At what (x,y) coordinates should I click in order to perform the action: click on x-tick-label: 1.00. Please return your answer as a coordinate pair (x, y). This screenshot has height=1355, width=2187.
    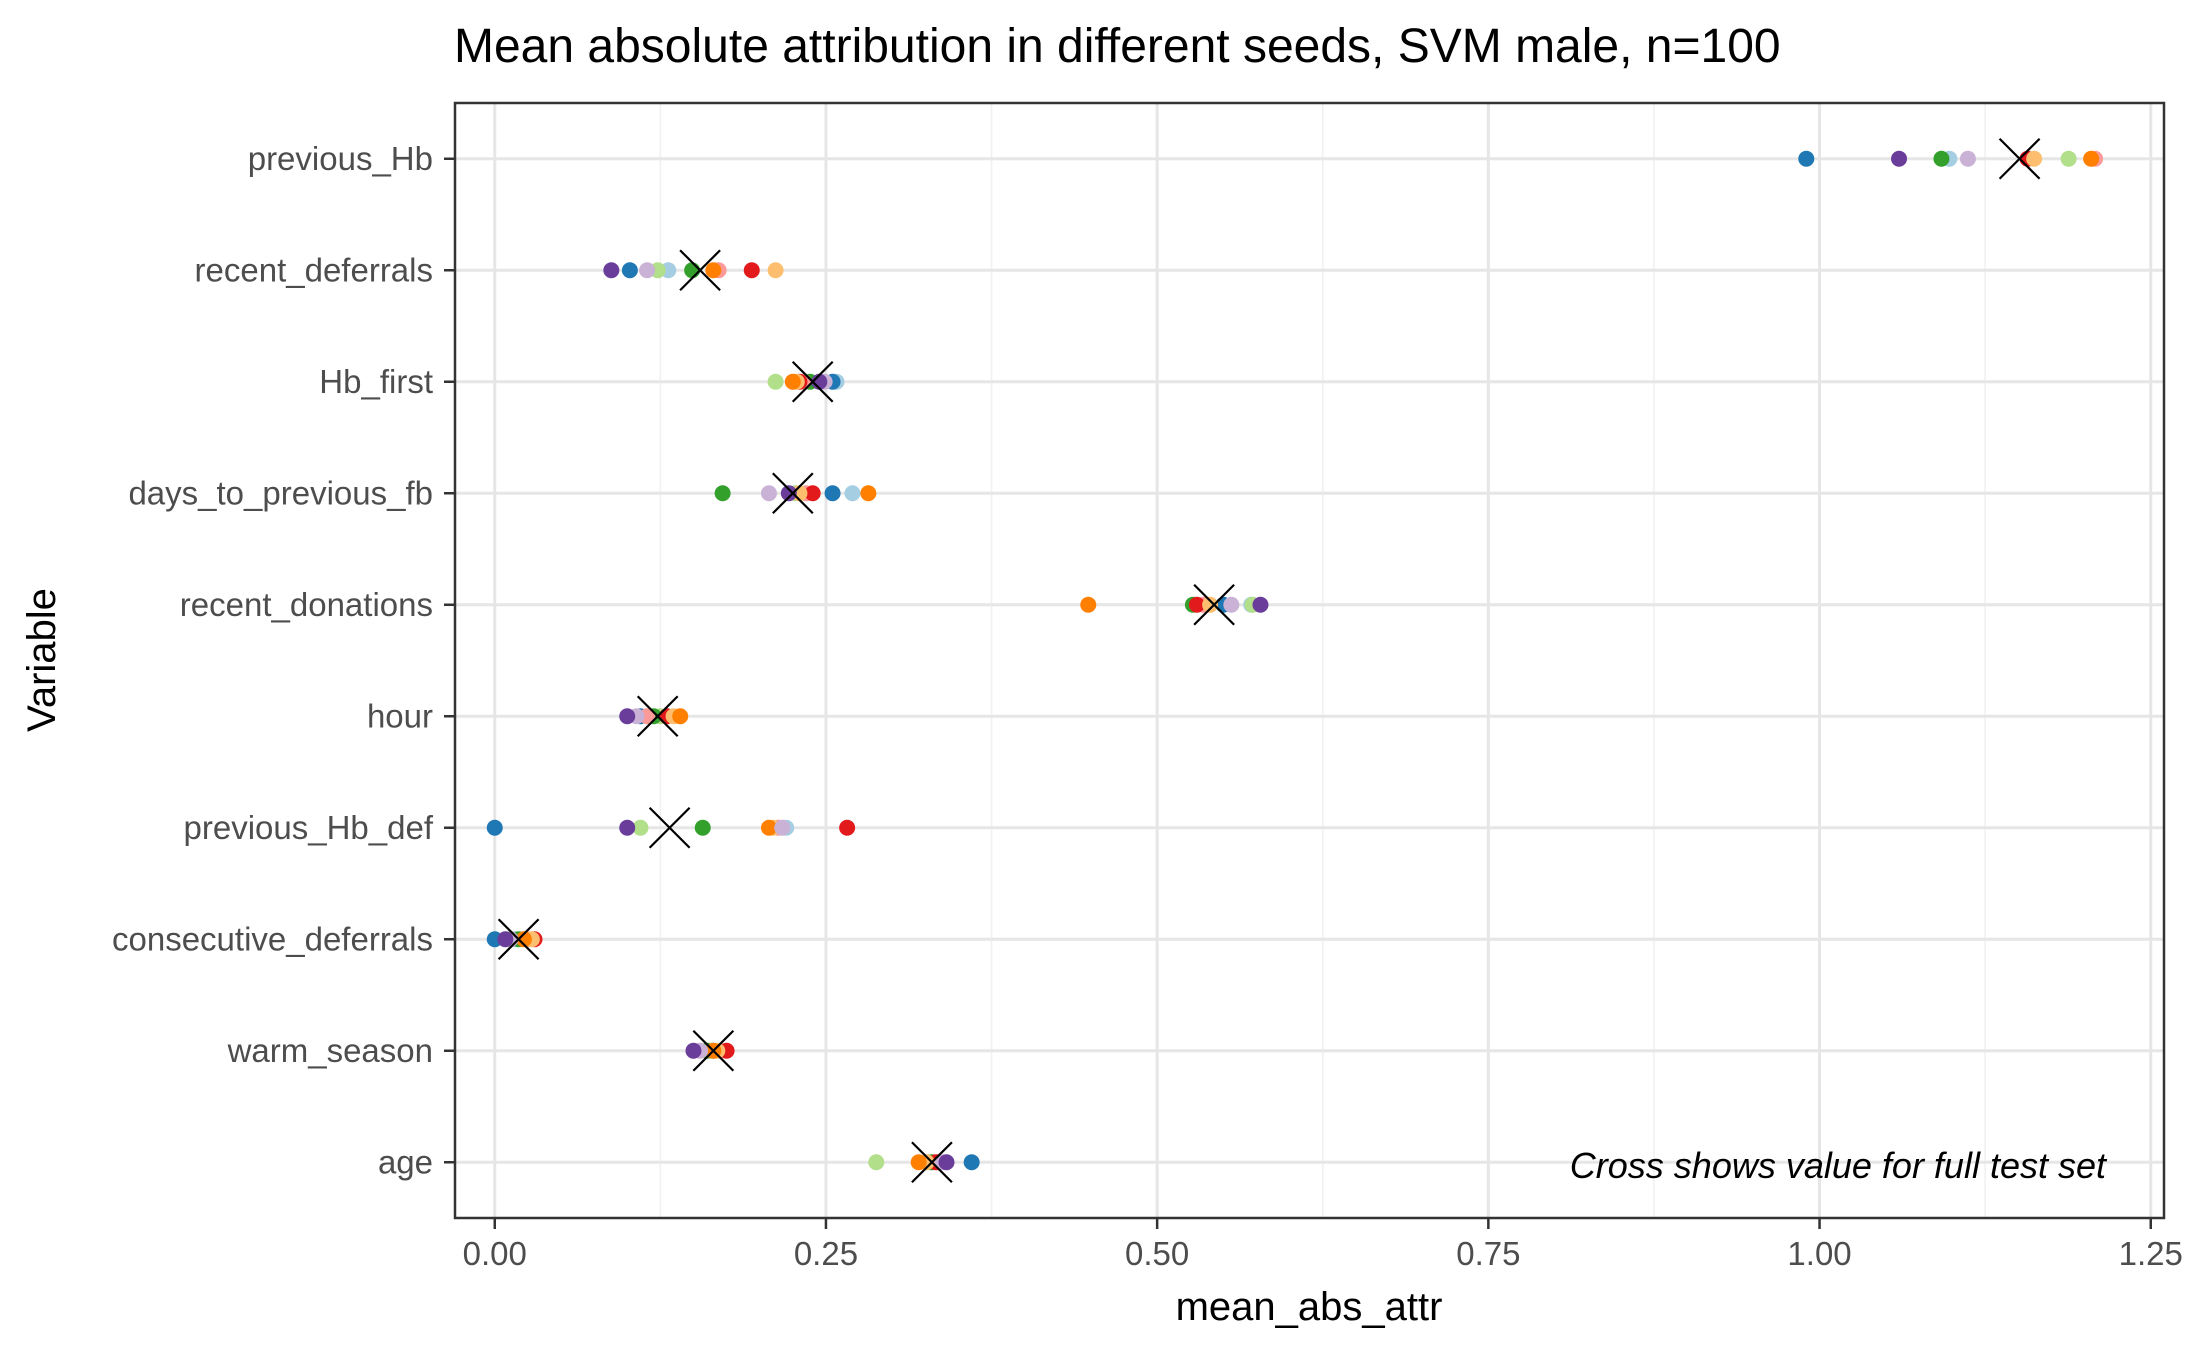
    Looking at the image, I should click on (1819, 1253).